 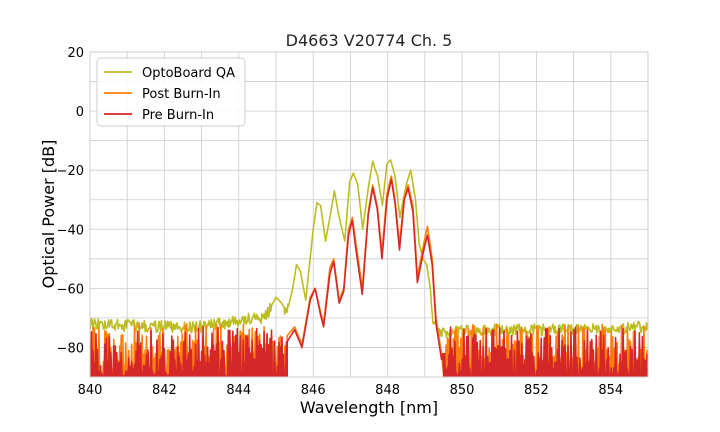 What do you see at coordinates (351, 390) in the screenshot?
I see `x-tick-labels: 840 842 844 846 848 850 852 854` at bounding box center [351, 390].